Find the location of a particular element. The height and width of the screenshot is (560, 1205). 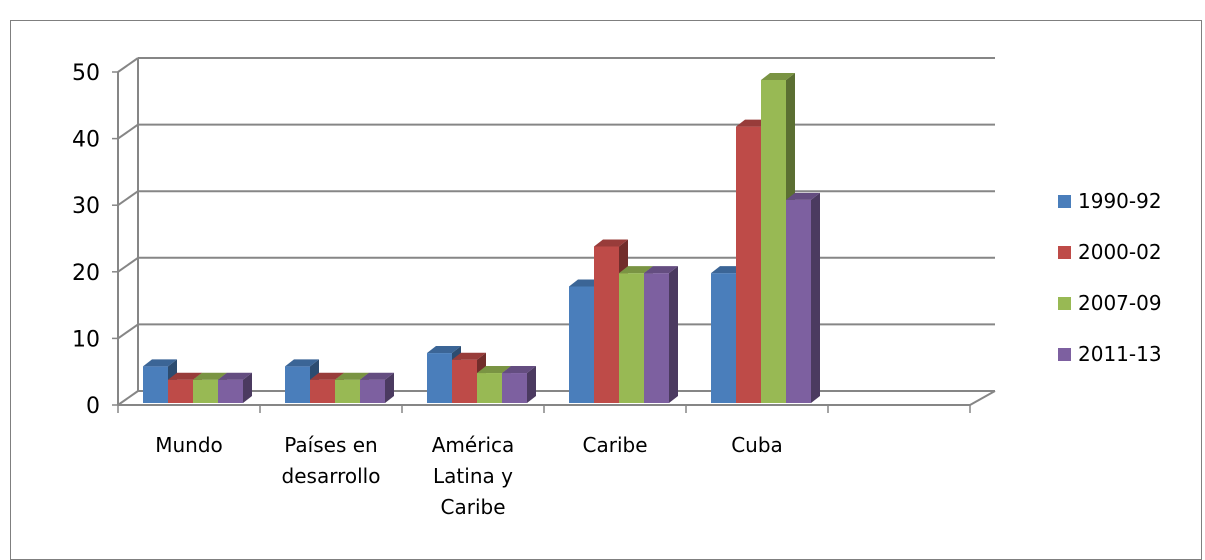

x-tick-label: desarrollo is located at coordinates (331, 476).